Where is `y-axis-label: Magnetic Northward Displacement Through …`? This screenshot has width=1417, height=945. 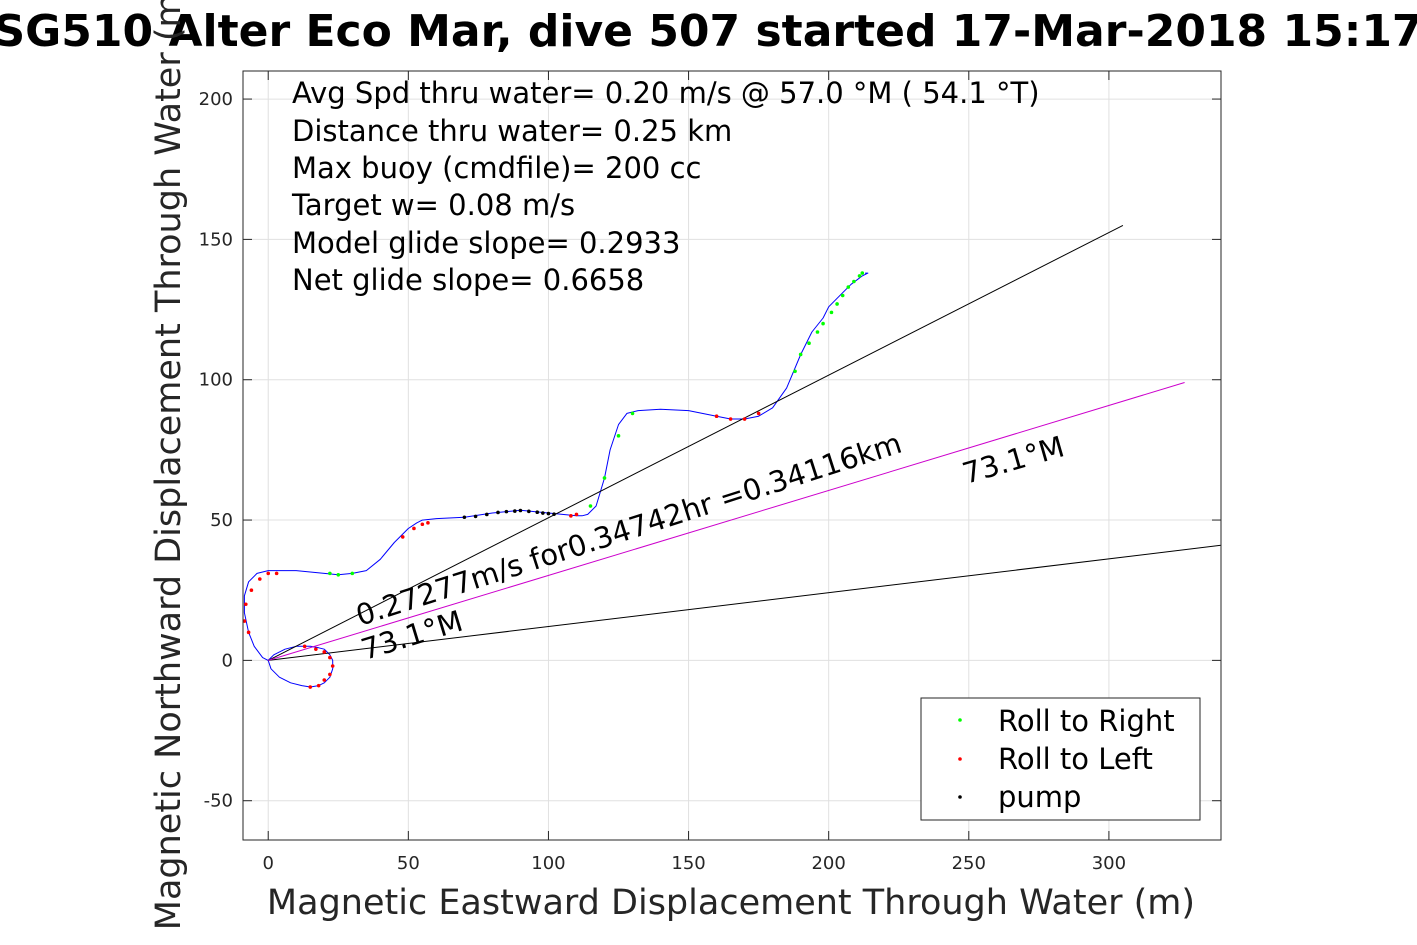 y-axis-label: Magnetic Northward Displacement Through … is located at coordinates (169, 465).